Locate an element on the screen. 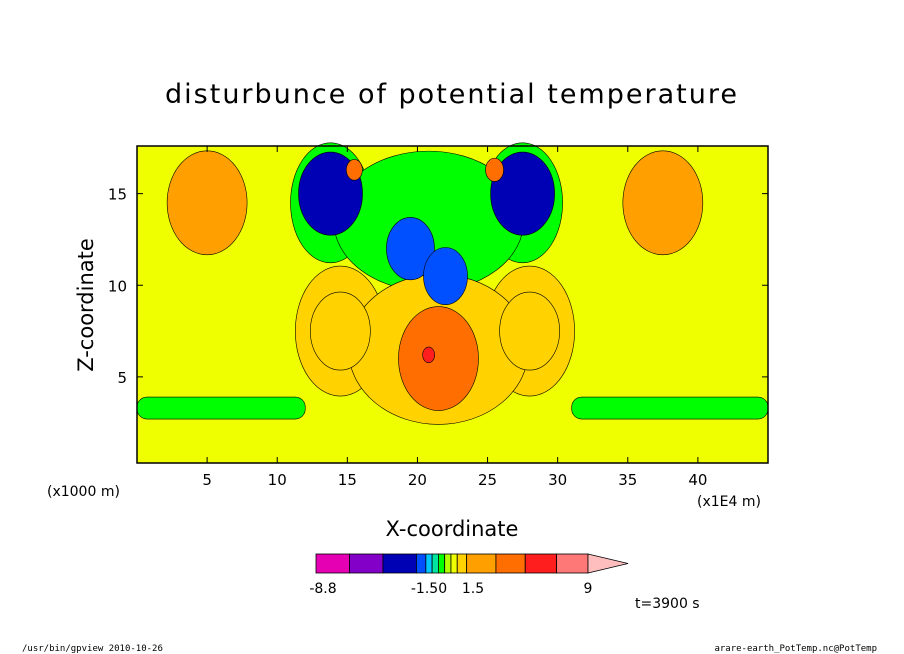 The height and width of the screenshot is (654, 904). x-tick-label: 10 is located at coordinates (277, 480).